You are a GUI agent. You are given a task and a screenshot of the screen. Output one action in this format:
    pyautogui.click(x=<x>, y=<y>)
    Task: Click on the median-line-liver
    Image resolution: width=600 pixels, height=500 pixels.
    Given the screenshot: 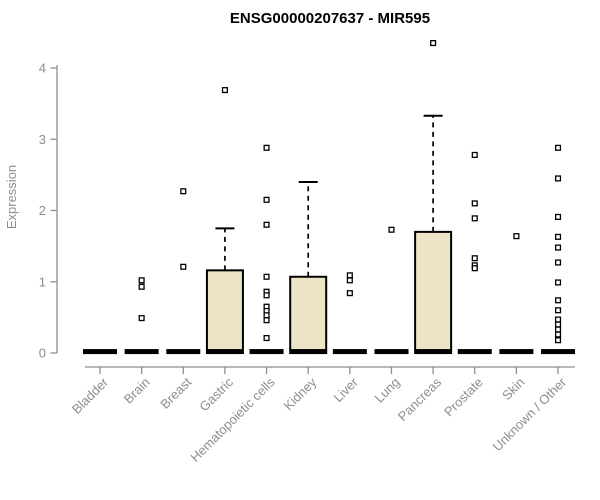 What is the action you would take?
    pyautogui.click(x=349, y=352)
    